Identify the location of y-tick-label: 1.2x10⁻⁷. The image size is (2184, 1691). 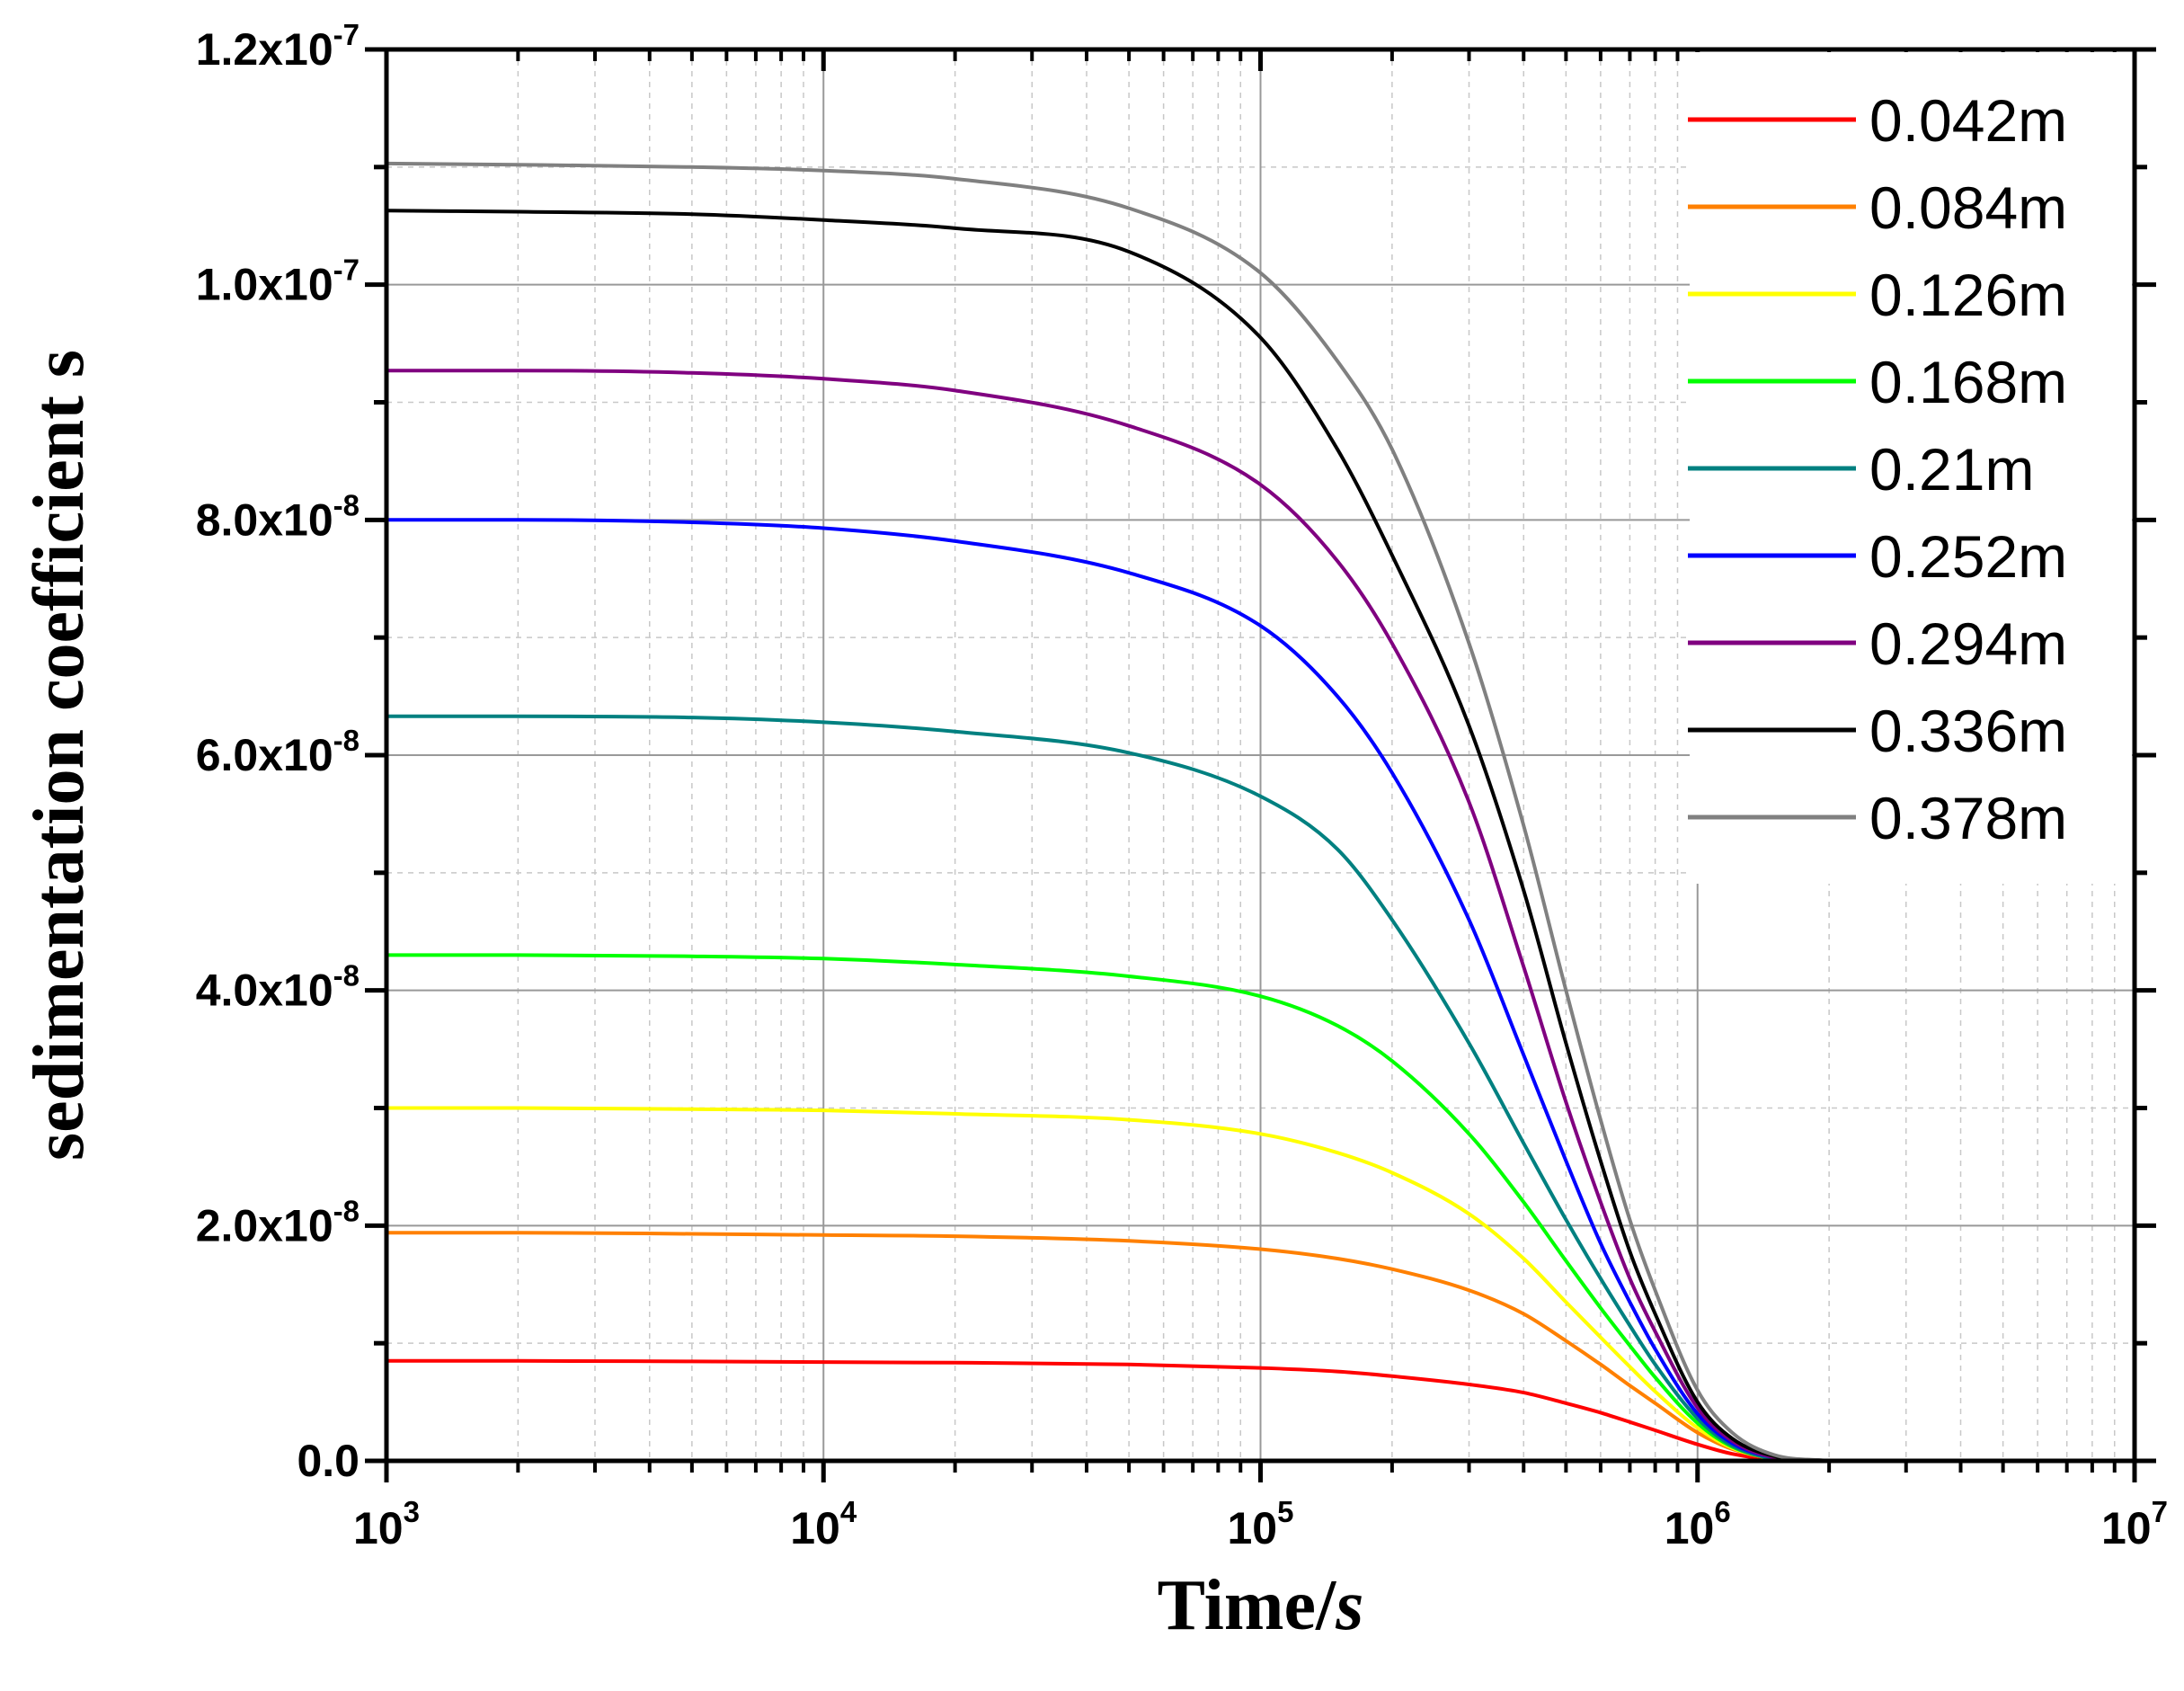
(278, 46).